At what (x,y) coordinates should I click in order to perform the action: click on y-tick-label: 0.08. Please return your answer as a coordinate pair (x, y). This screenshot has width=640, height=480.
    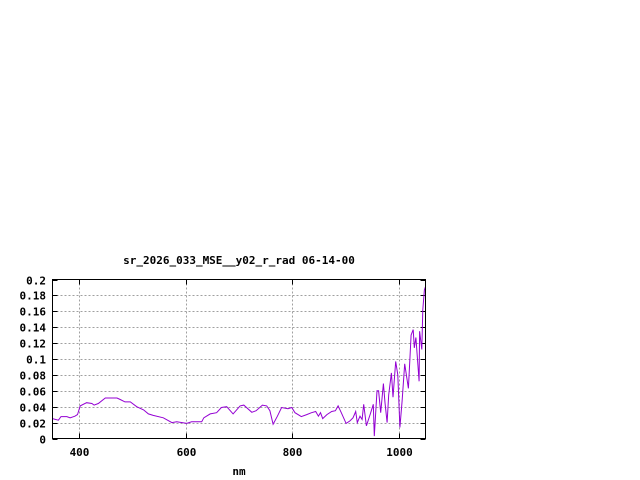
    Looking at the image, I should click on (33, 376).